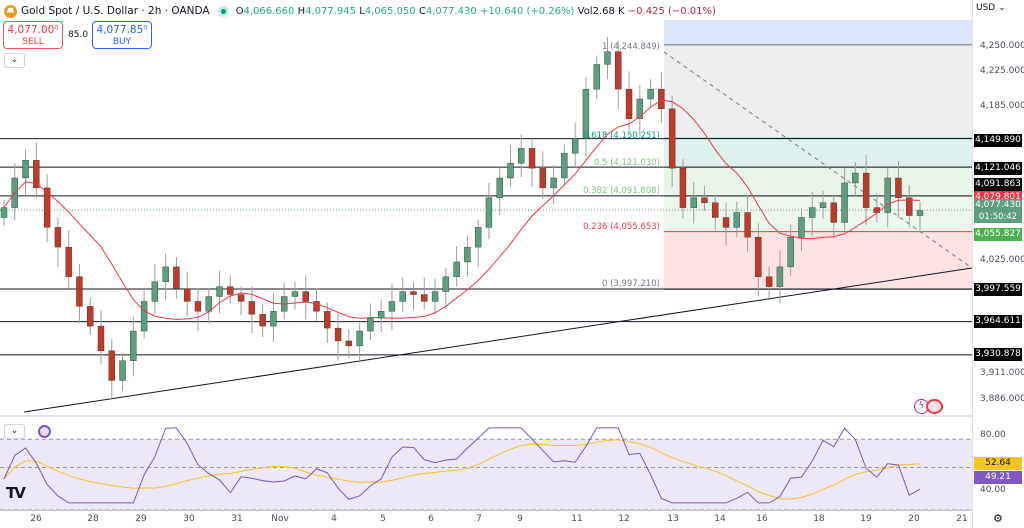 This screenshot has height=528, width=1024. I want to click on price-level-tag: 3,997.559, so click(998, 289).